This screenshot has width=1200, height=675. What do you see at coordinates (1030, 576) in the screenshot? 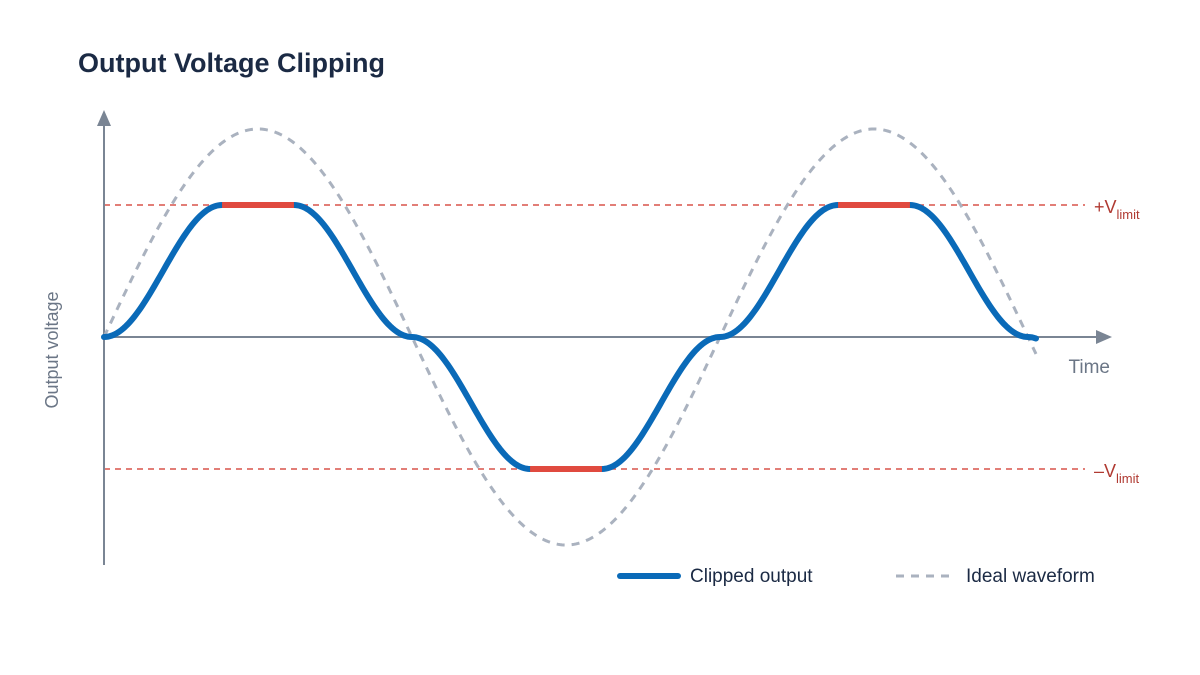
I see `legend-label-ideal: Ideal waveform` at bounding box center [1030, 576].